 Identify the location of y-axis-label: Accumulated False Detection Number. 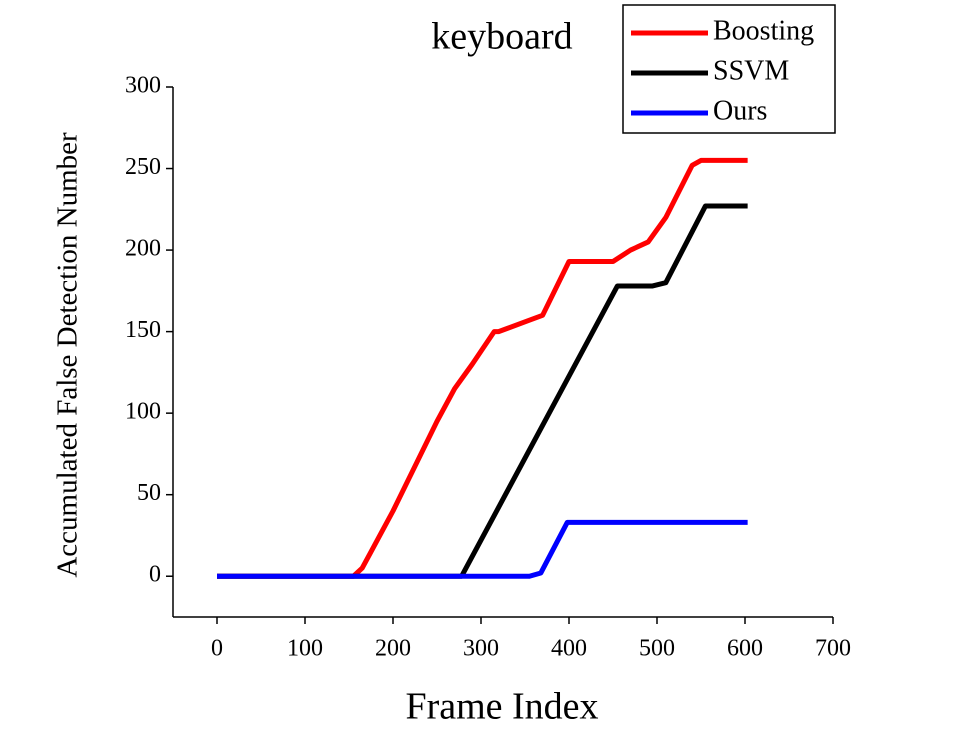
(68, 355).